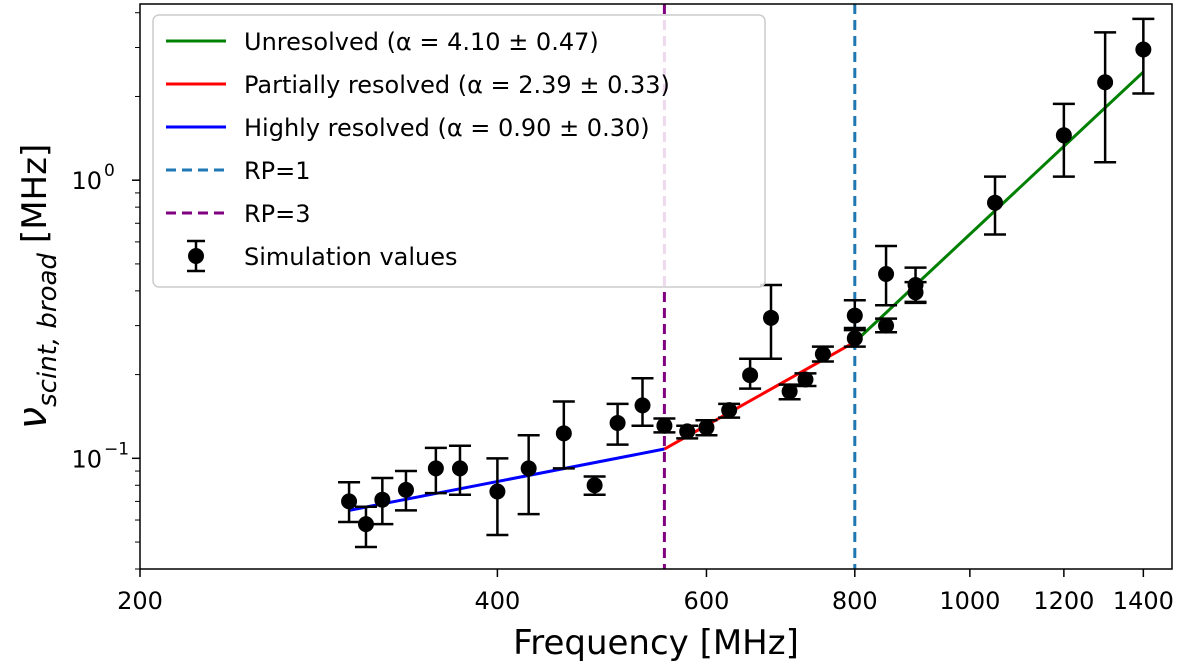 The width and height of the screenshot is (1200, 666). I want to click on y-axis-title-subscript: scint, broad, so click(48, 330).